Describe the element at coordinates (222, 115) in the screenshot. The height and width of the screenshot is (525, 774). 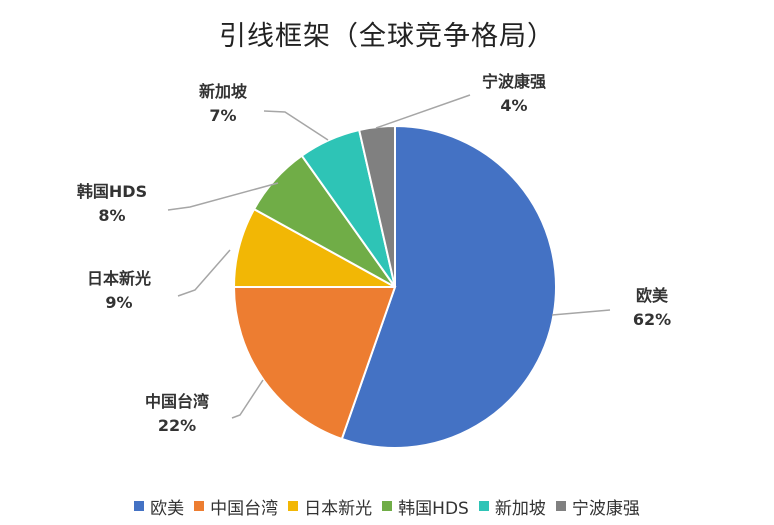
I see `data-label-pct-5: 7%` at that location.